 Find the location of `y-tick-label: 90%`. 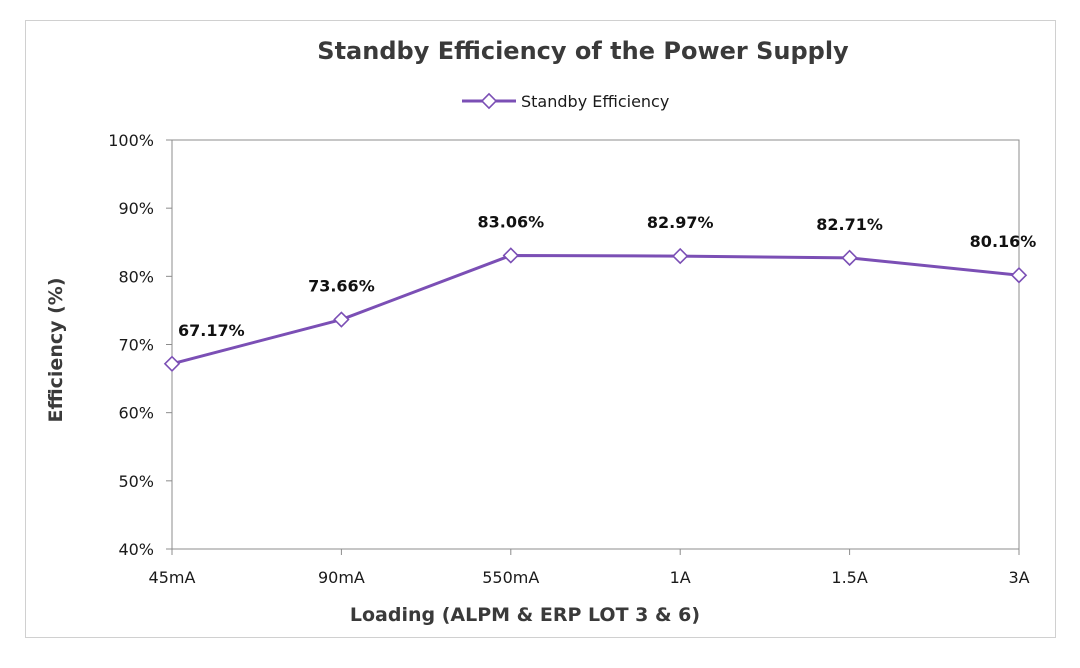

y-tick-label: 90% is located at coordinates (136, 208).